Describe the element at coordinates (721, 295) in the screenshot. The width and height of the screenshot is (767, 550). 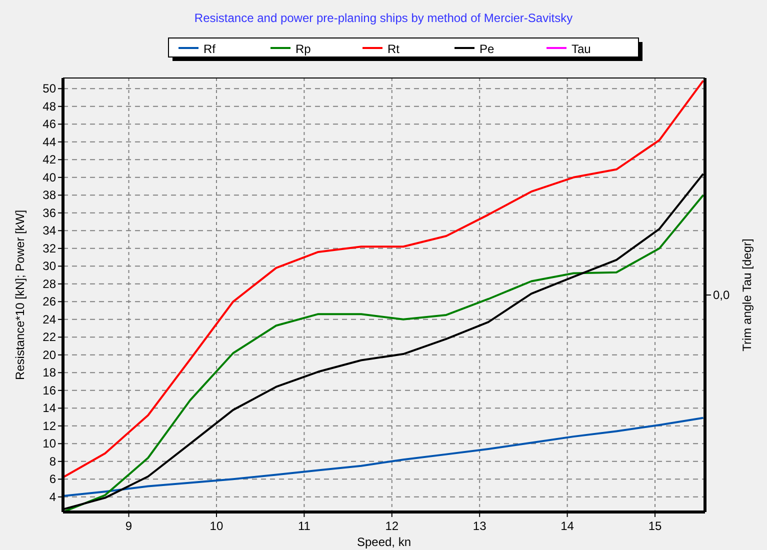
I see `text: 0,0` at that location.